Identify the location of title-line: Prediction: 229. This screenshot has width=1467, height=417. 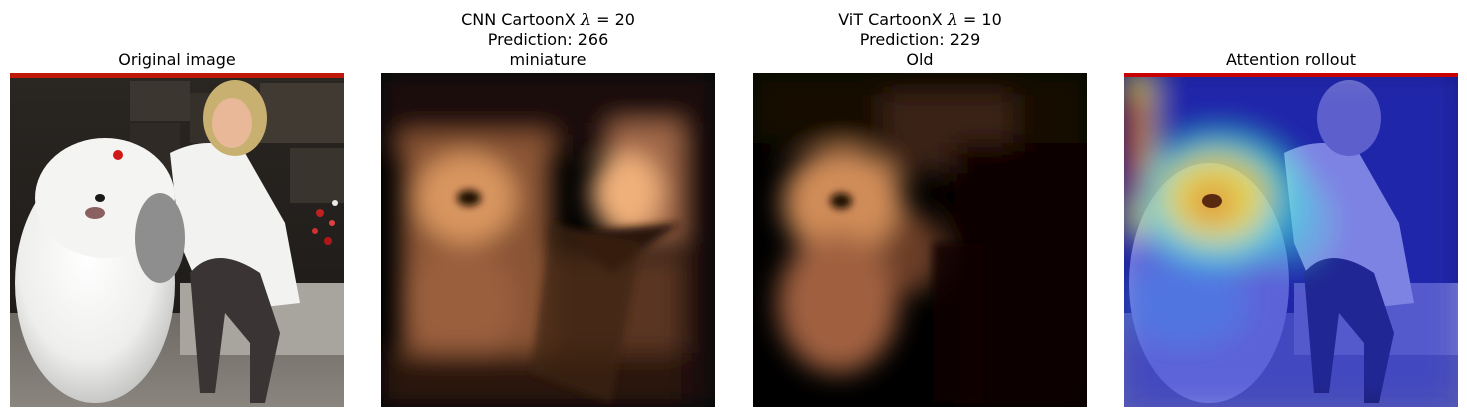
(920, 39).